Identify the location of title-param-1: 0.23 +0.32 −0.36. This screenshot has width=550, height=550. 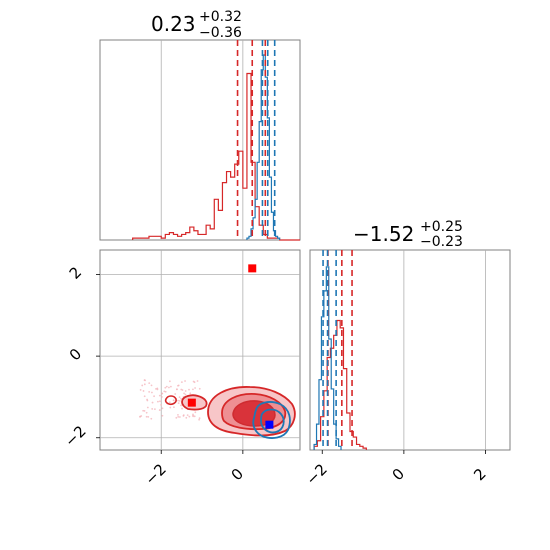
(196, 25).